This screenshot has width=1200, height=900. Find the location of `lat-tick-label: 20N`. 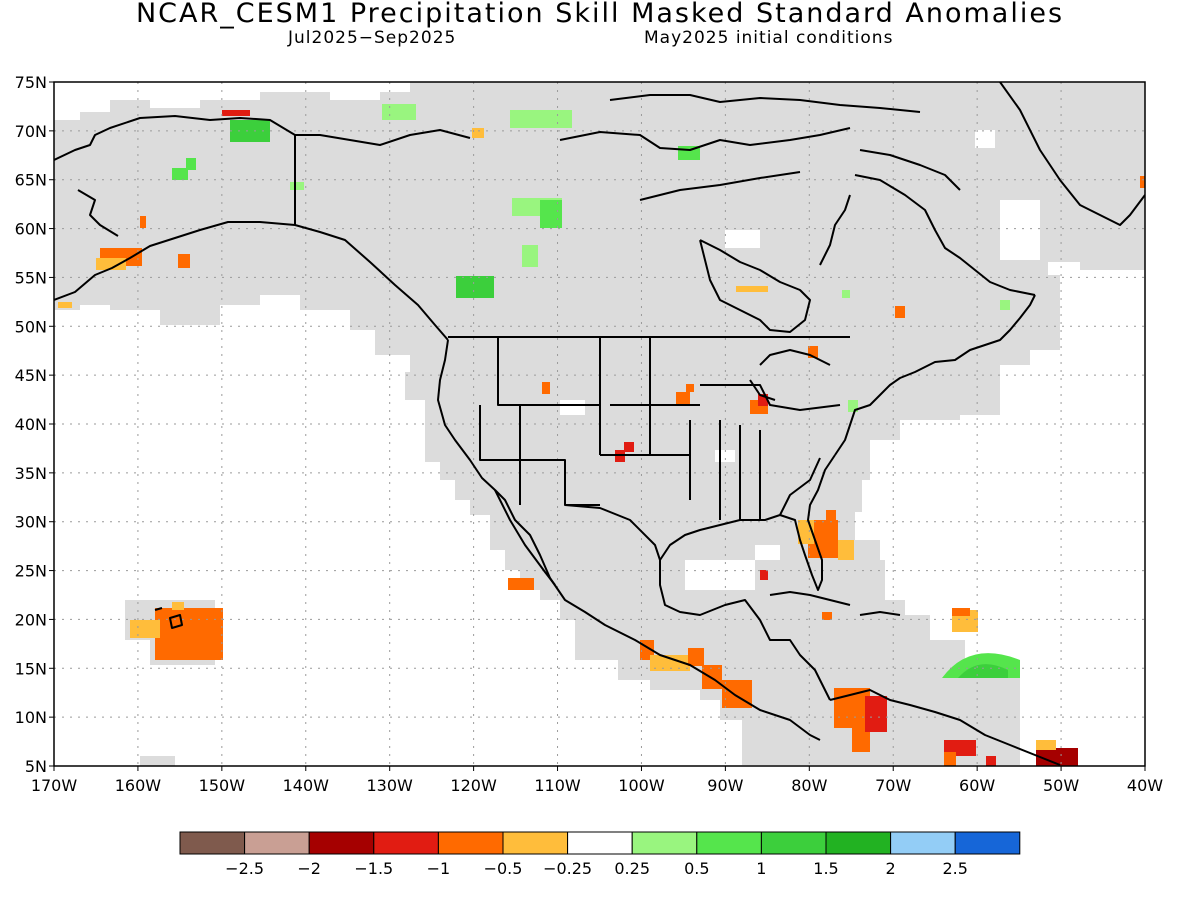

lat-tick-label: 20N is located at coordinates (31, 619).